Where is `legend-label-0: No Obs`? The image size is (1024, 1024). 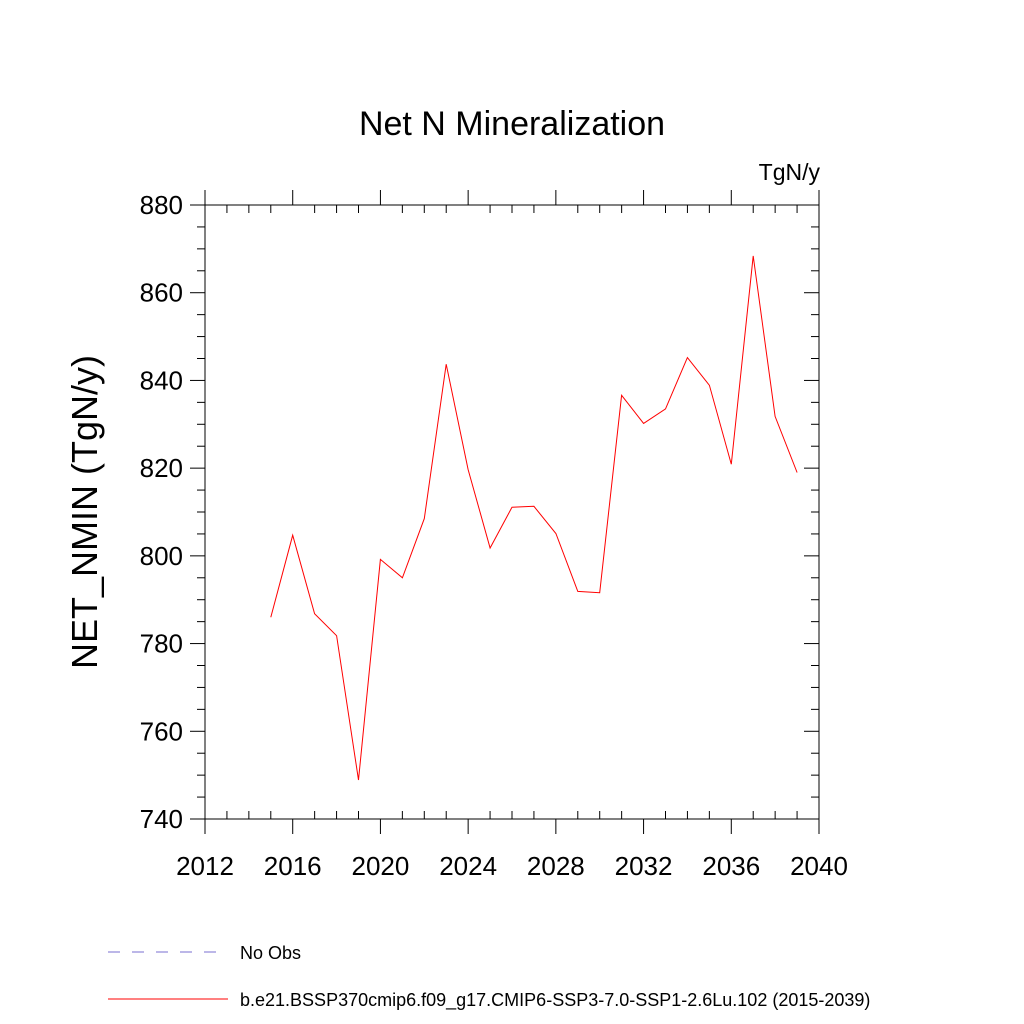
legend-label-0: No Obs is located at coordinates (270, 953).